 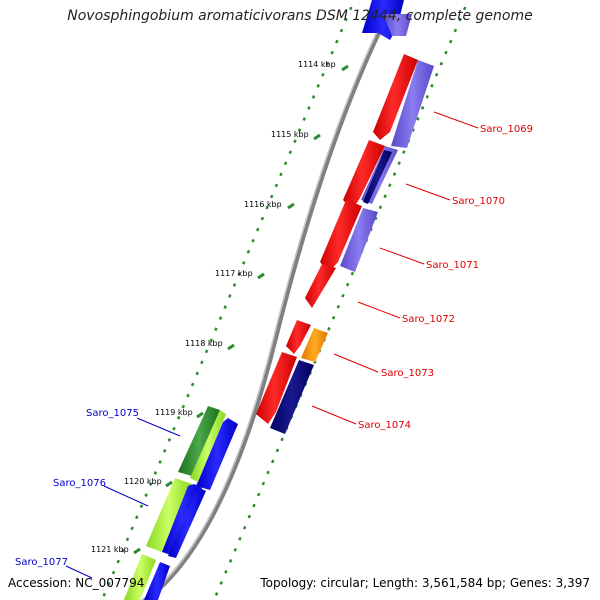 What do you see at coordinates (428, 319) in the screenshot?
I see `gene-label-saro-1072: Saro_1072` at bounding box center [428, 319].